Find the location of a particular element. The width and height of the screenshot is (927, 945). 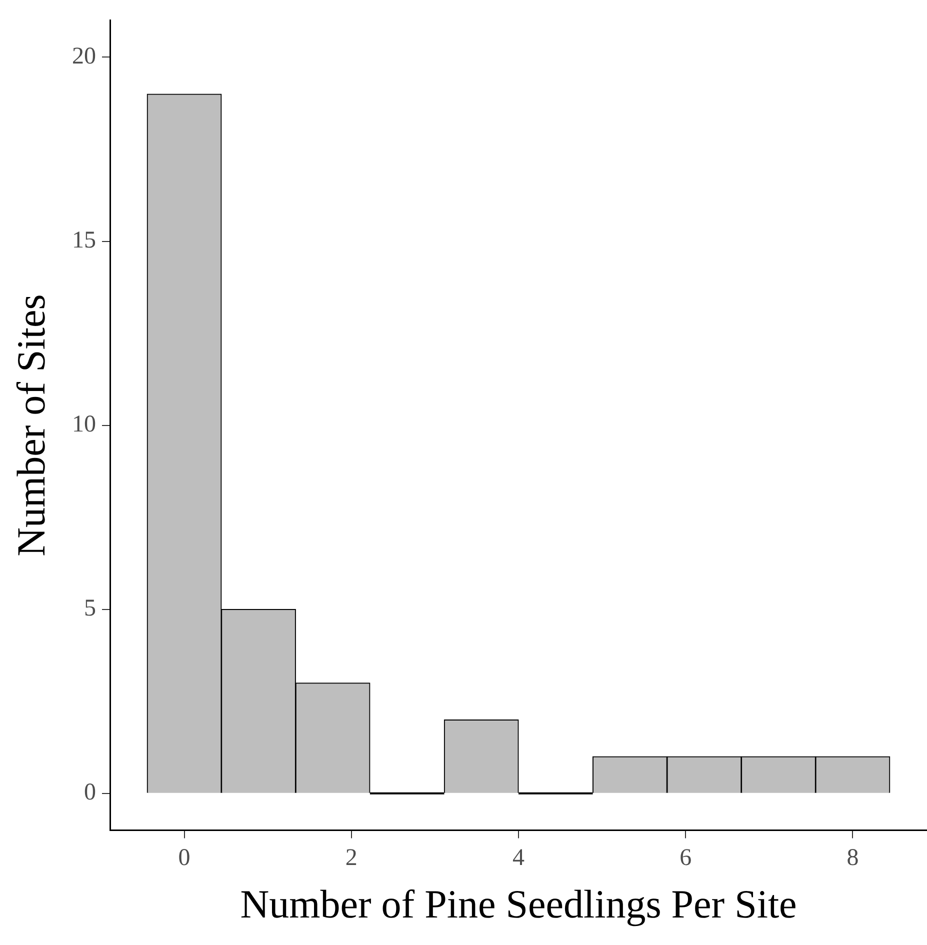

x-tick-label: 8 is located at coordinates (852, 857).